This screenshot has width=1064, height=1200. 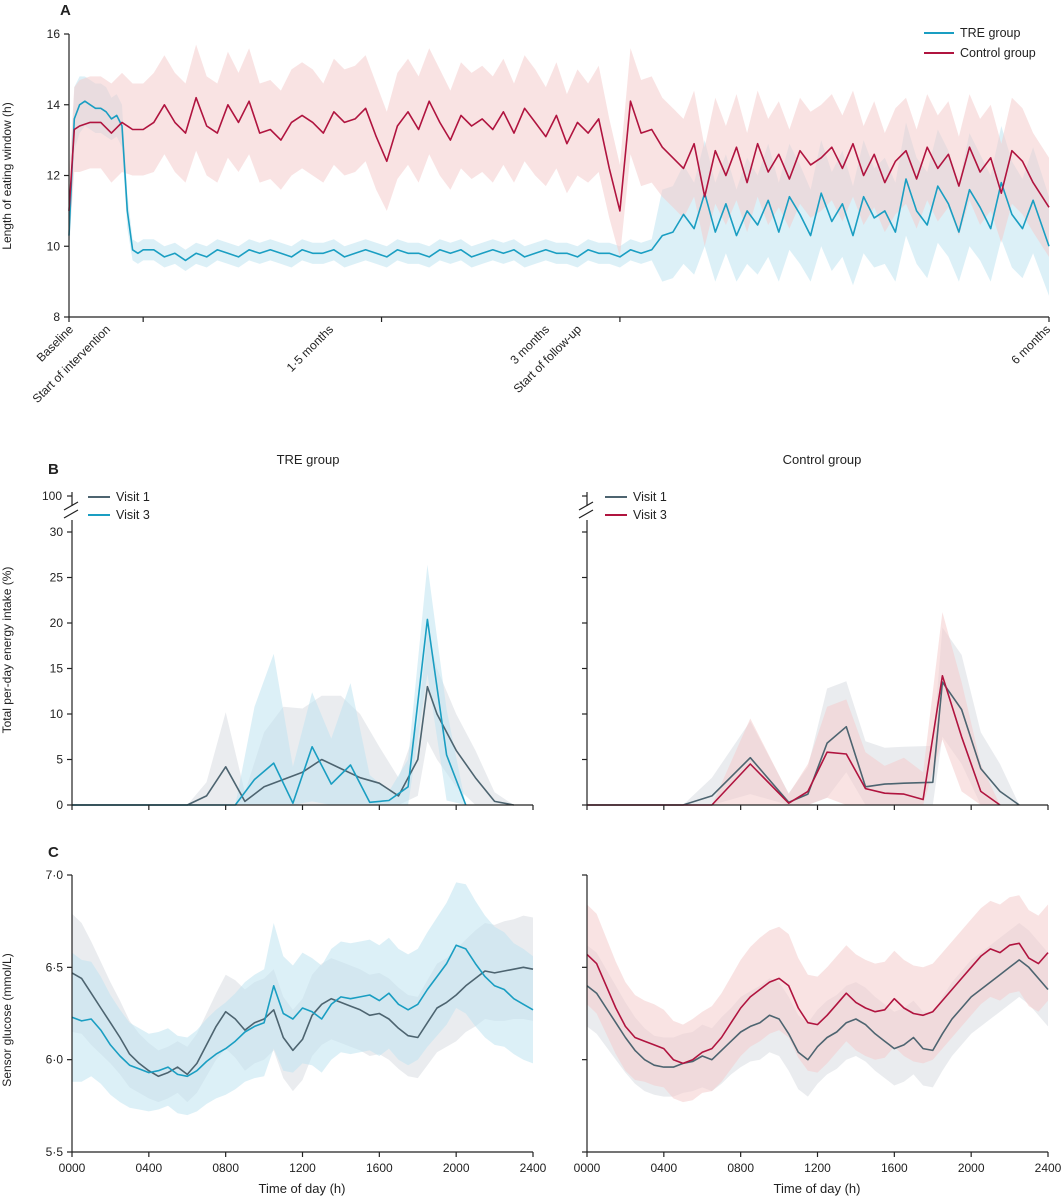 What do you see at coordinates (71, 514) in the screenshot?
I see `axis-break-mark-lower` at bounding box center [71, 514].